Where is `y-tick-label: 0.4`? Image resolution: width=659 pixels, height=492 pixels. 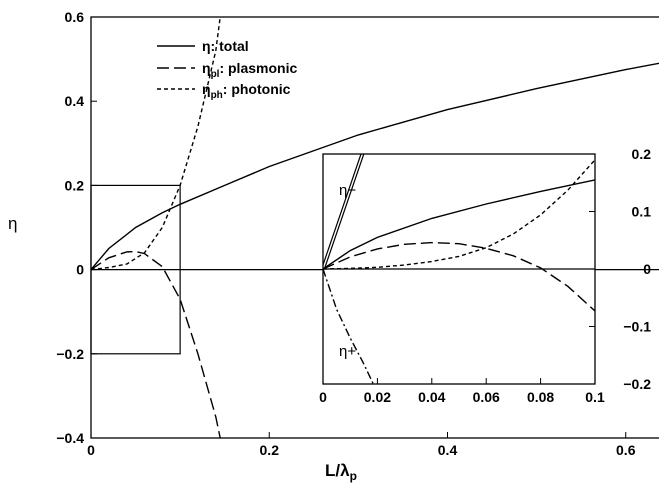 y-tick-label: 0.4 is located at coordinates (75, 101).